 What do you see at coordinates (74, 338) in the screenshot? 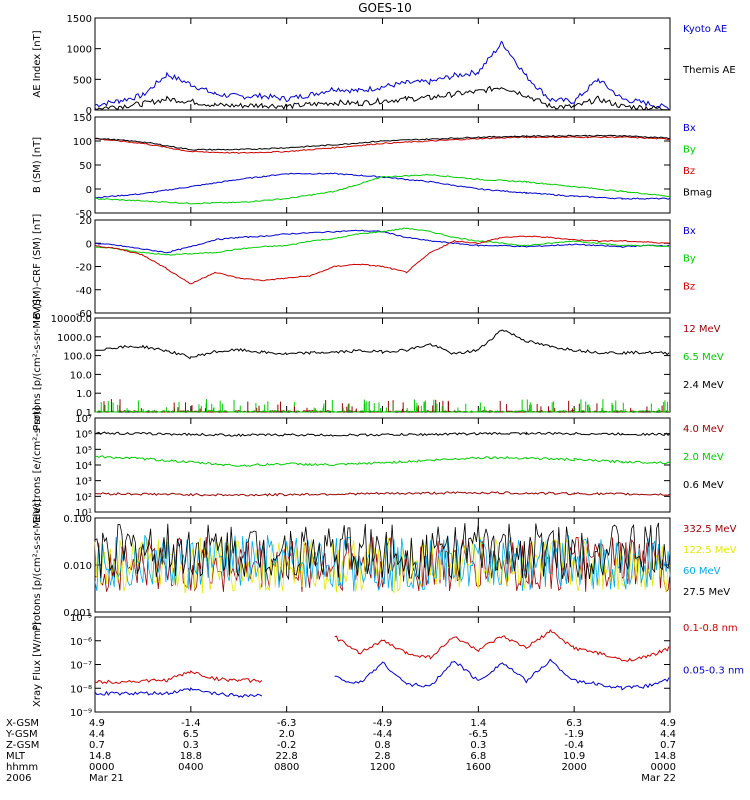
I see `y-tick-label: 1000.0` at bounding box center [74, 338].